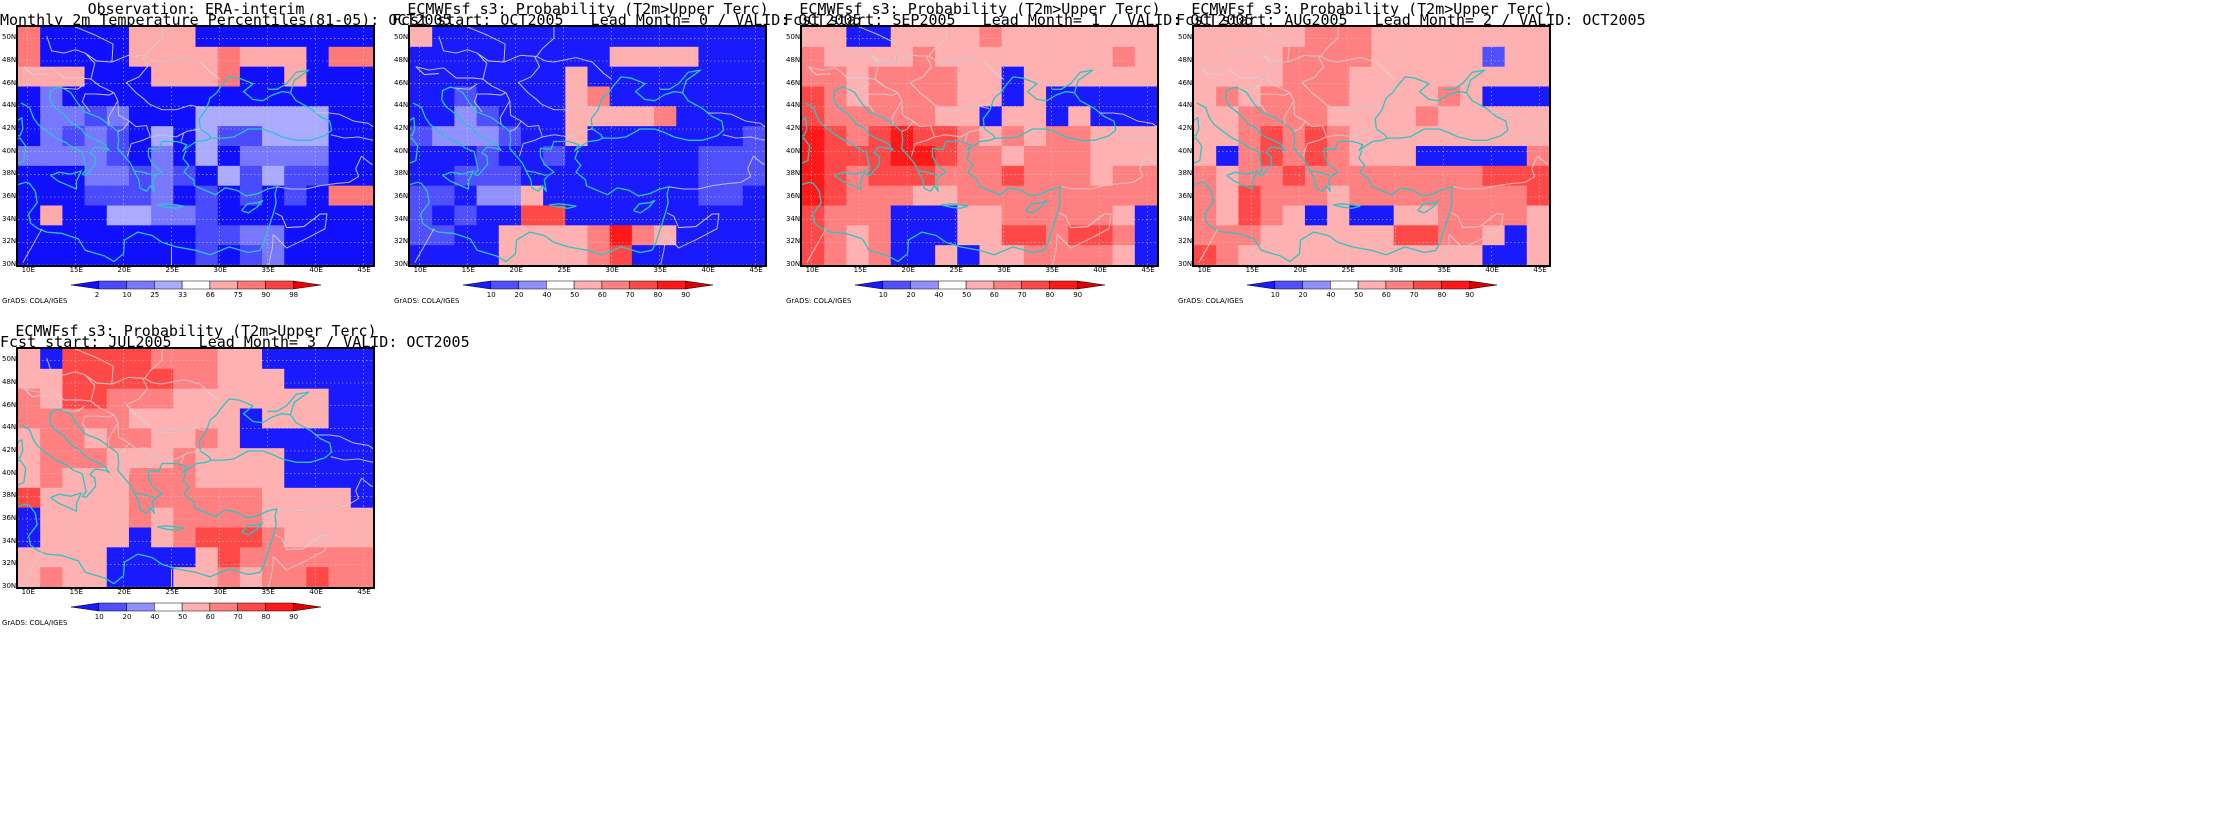 This screenshot has height=840, width=2240. I want to click on colorbar-label: 40, so click(1331, 295).